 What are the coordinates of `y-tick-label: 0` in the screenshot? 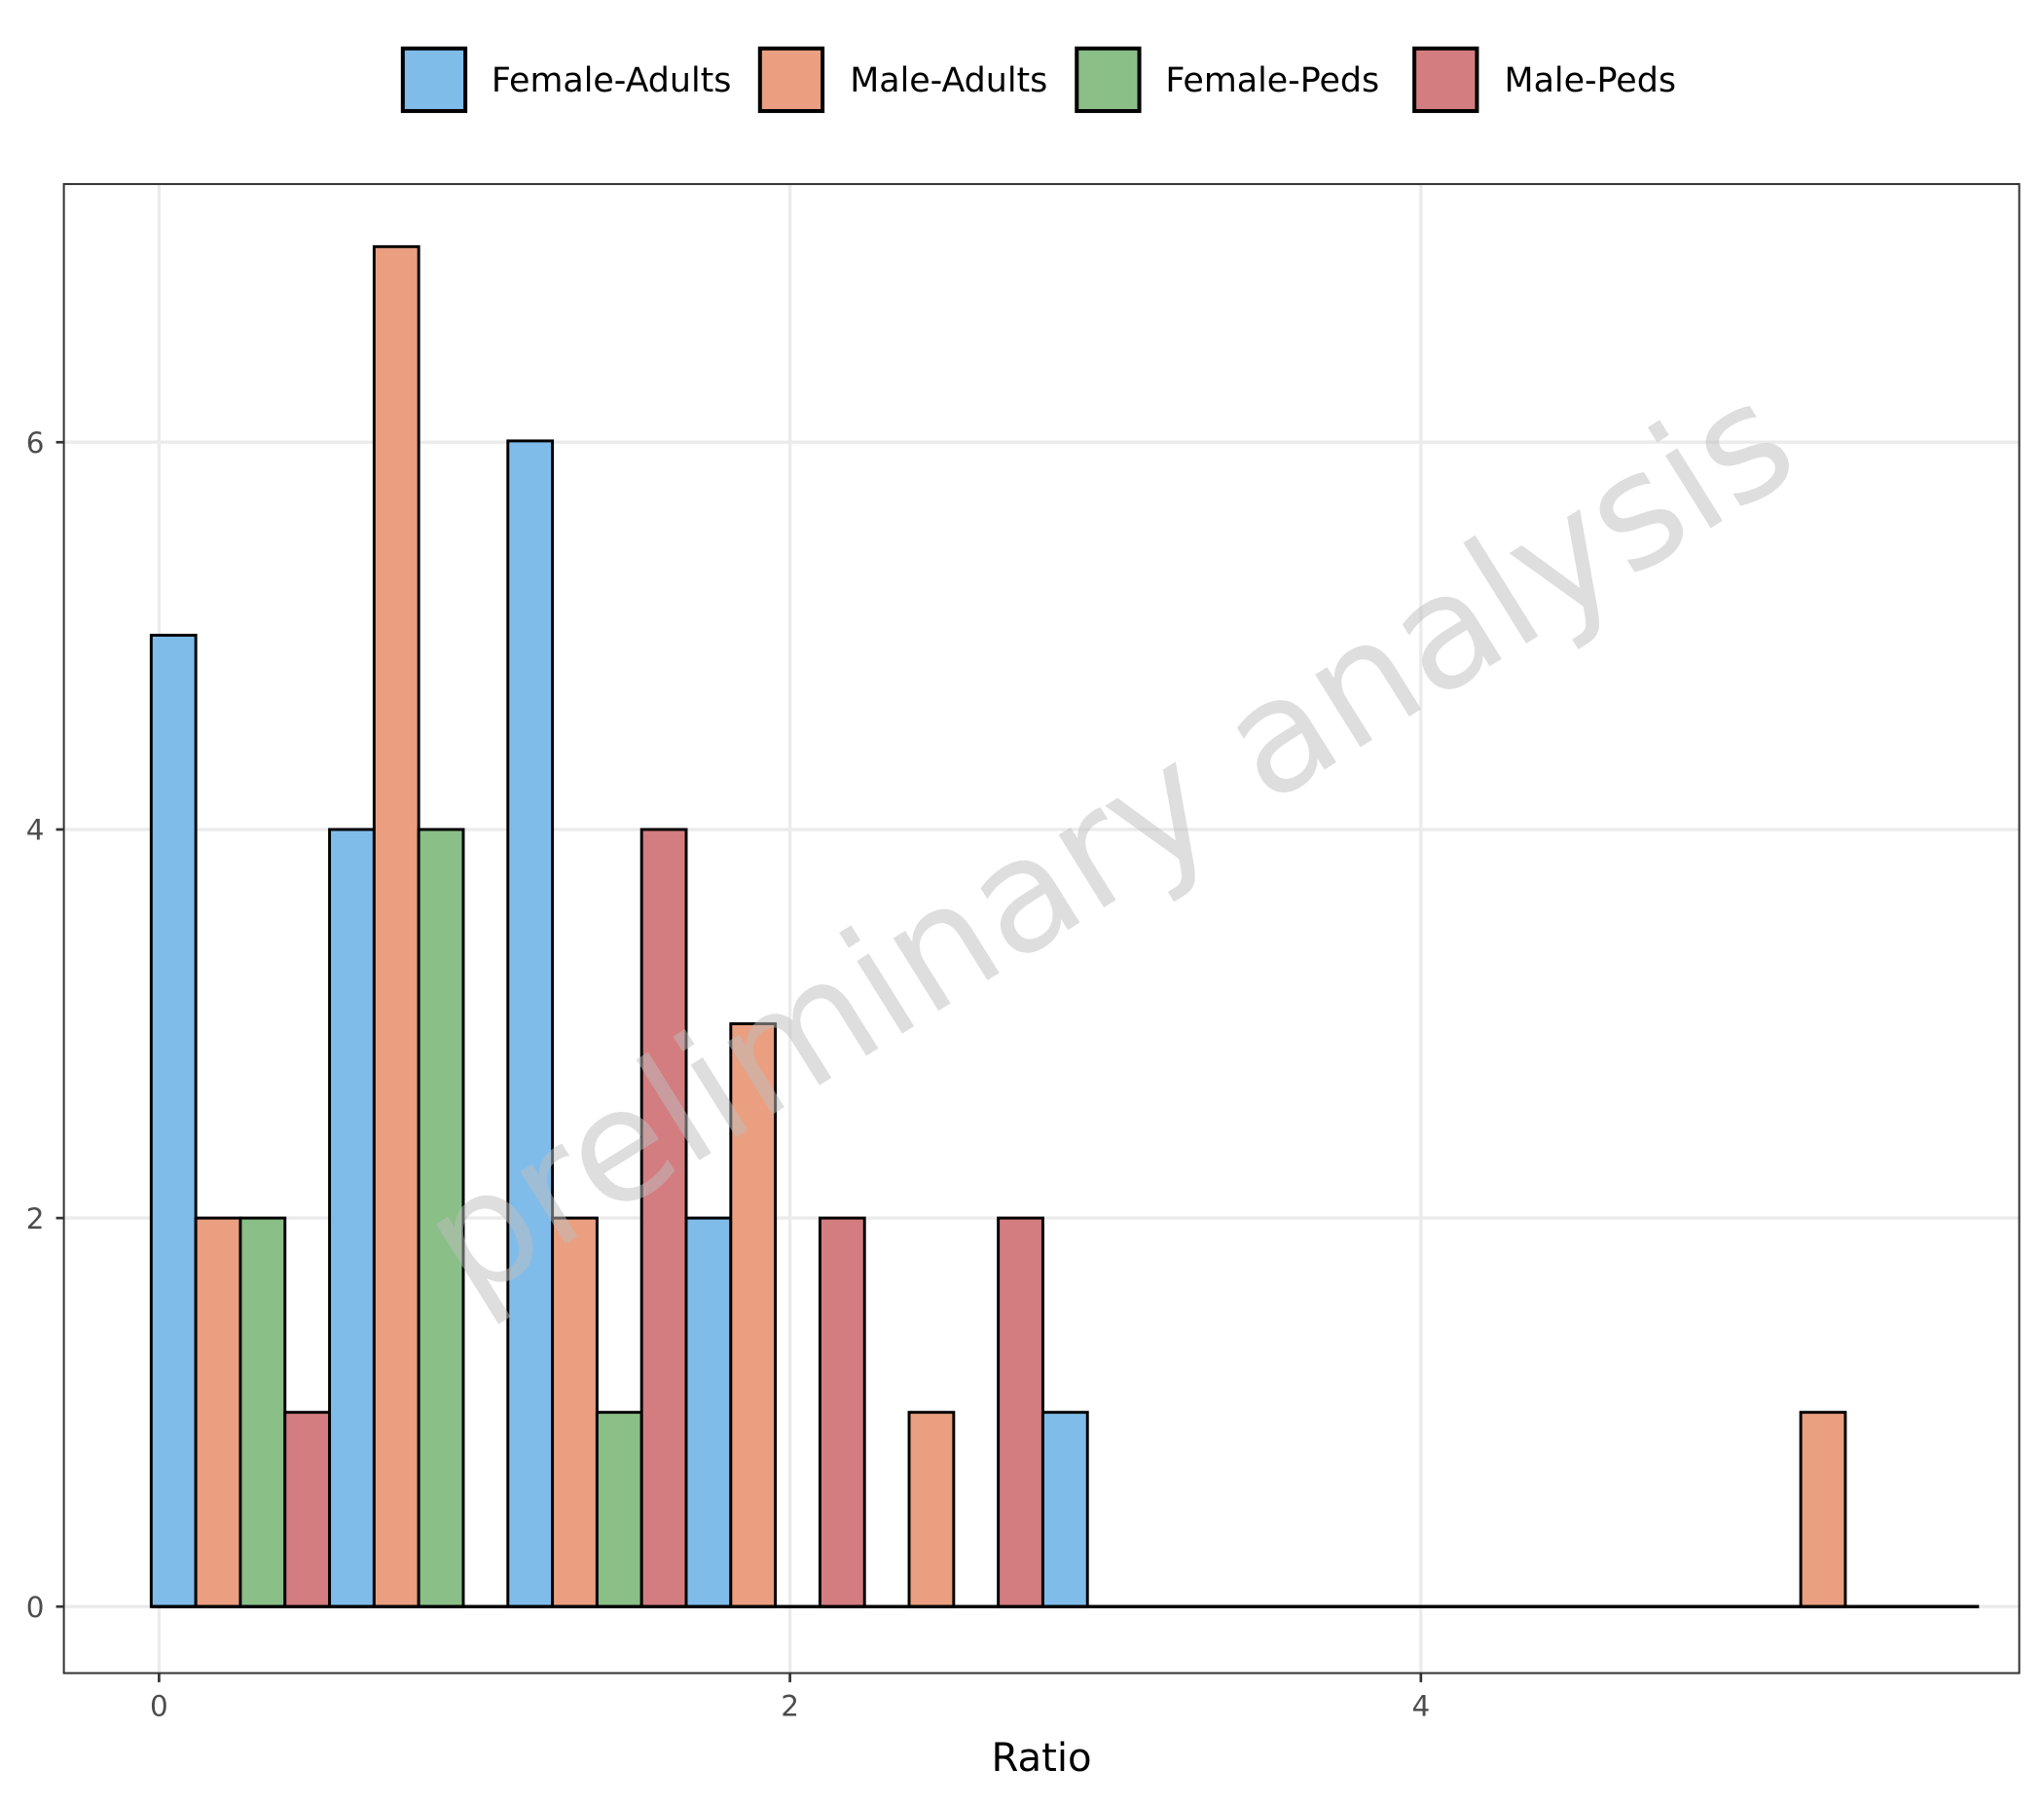 It's located at (35, 1607).